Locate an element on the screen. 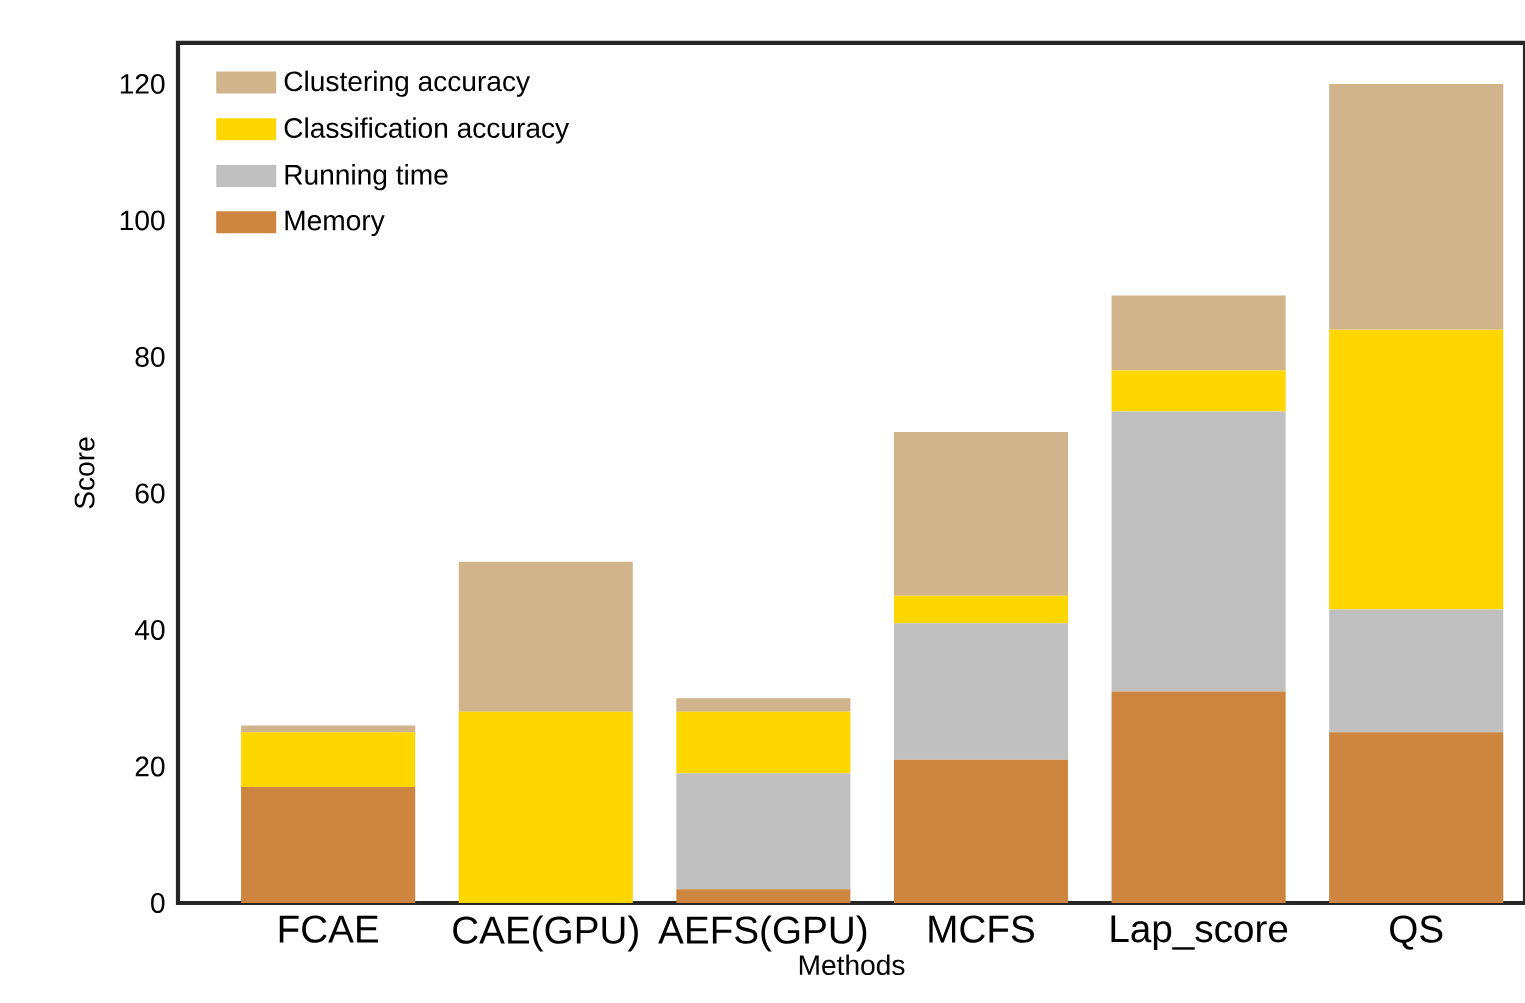 The width and height of the screenshot is (1525, 1003). x-tick-label: MCFS is located at coordinates (981, 929).